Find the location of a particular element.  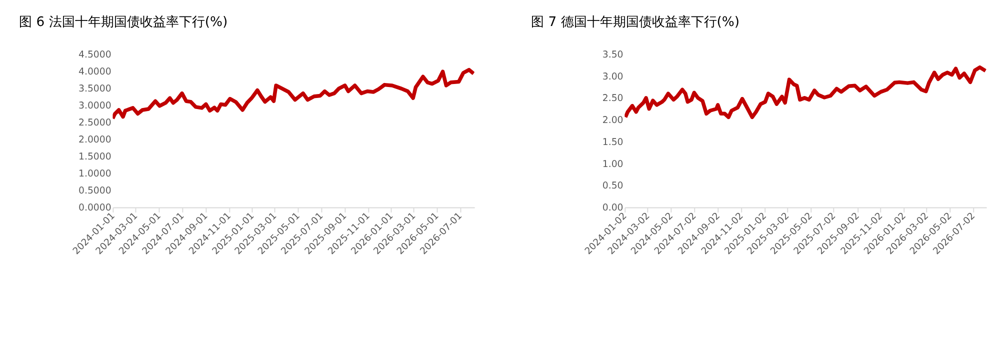

y-tick-label: 3.50 is located at coordinates (613, 54).